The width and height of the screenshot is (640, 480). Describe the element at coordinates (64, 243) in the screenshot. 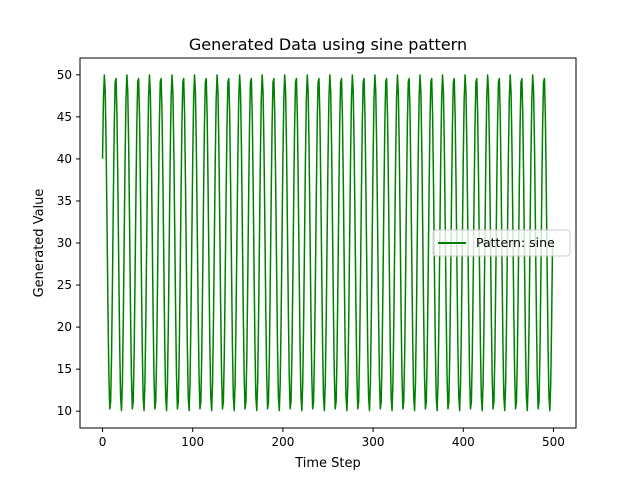

I see `y-tick-label: 30` at that location.